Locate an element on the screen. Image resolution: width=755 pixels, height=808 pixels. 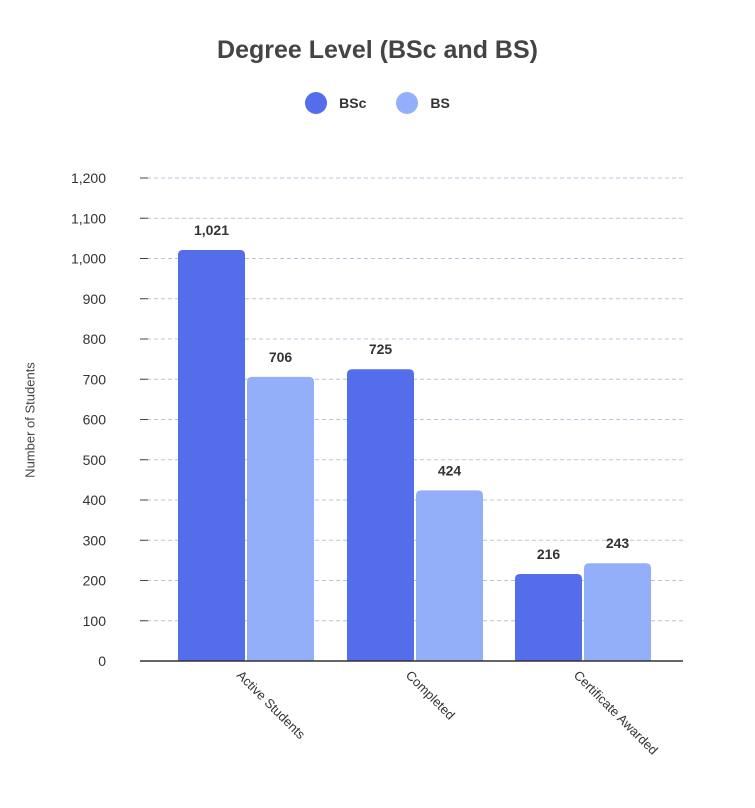
legend-label-bsc: BSc is located at coordinates (353, 103).